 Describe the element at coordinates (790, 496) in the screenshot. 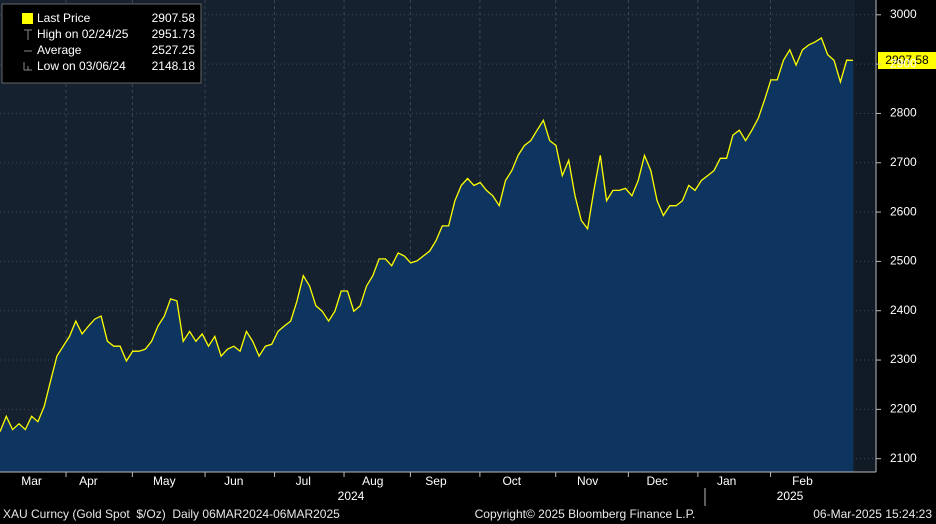

I see `year-label: 2025` at that location.